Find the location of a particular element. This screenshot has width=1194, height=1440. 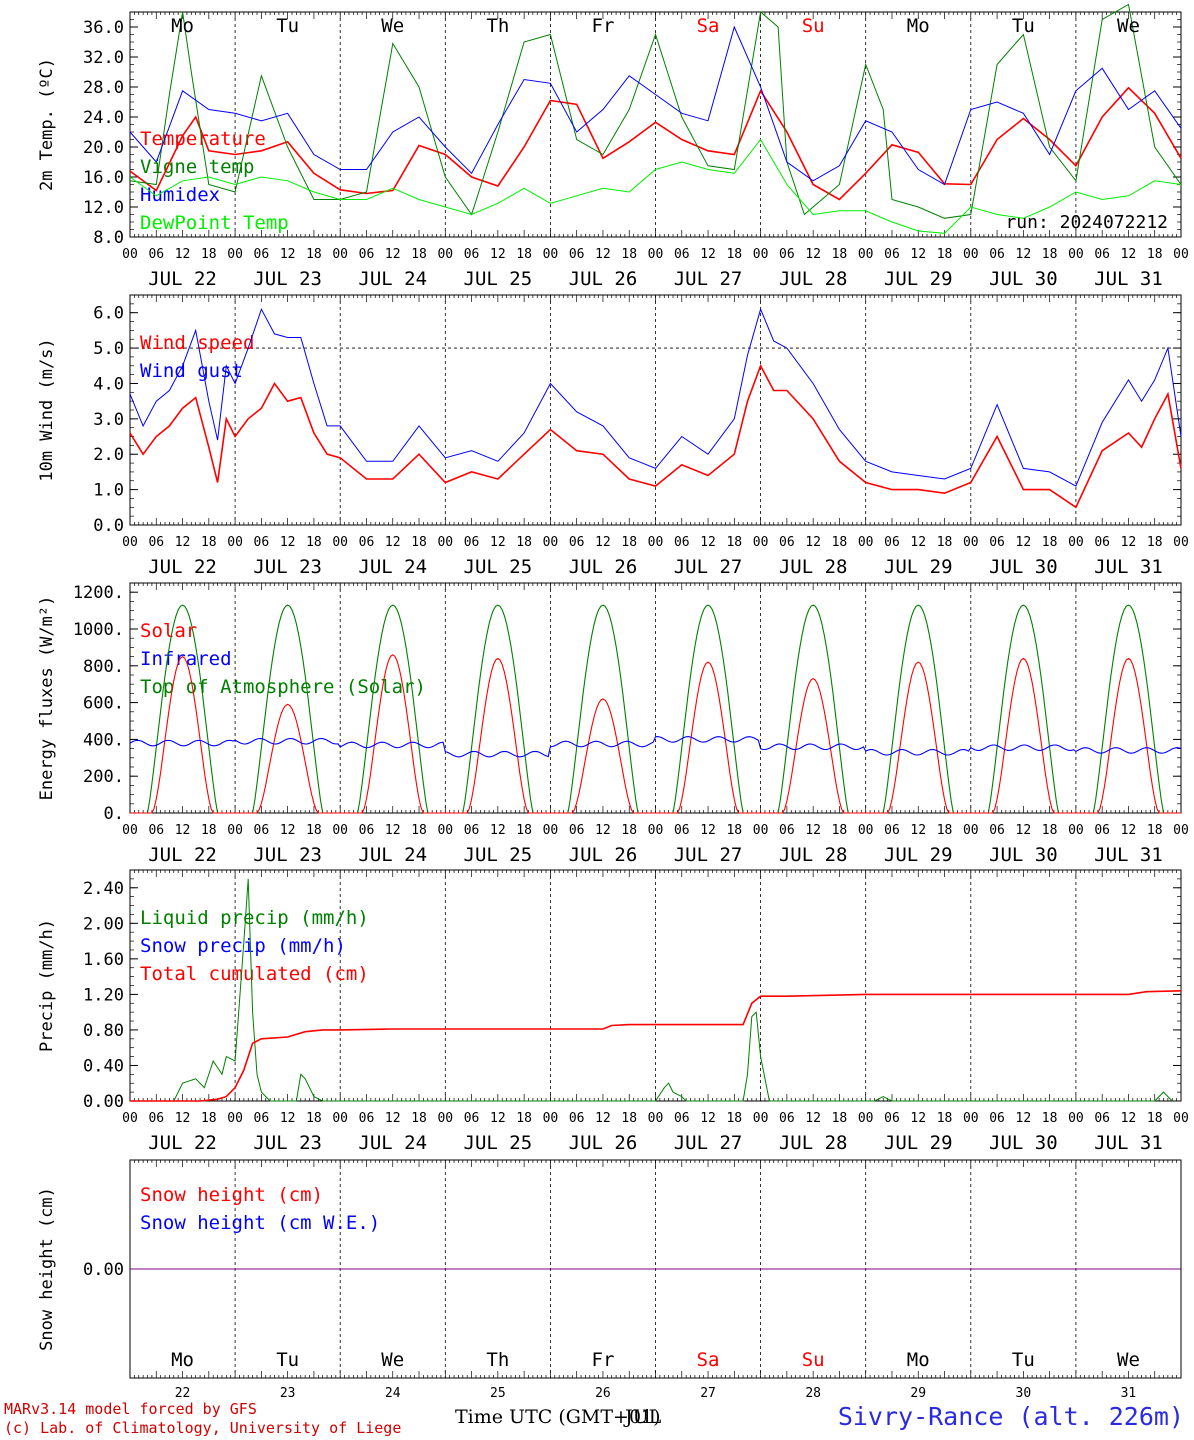

date-number: 26 is located at coordinates (603, 1393).